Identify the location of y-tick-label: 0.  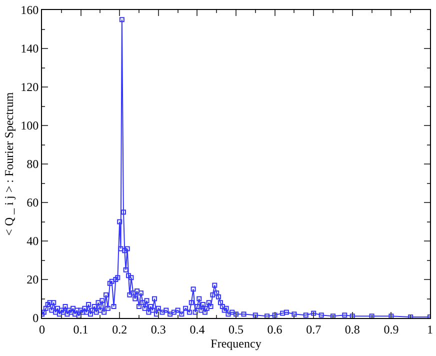
(35, 318).